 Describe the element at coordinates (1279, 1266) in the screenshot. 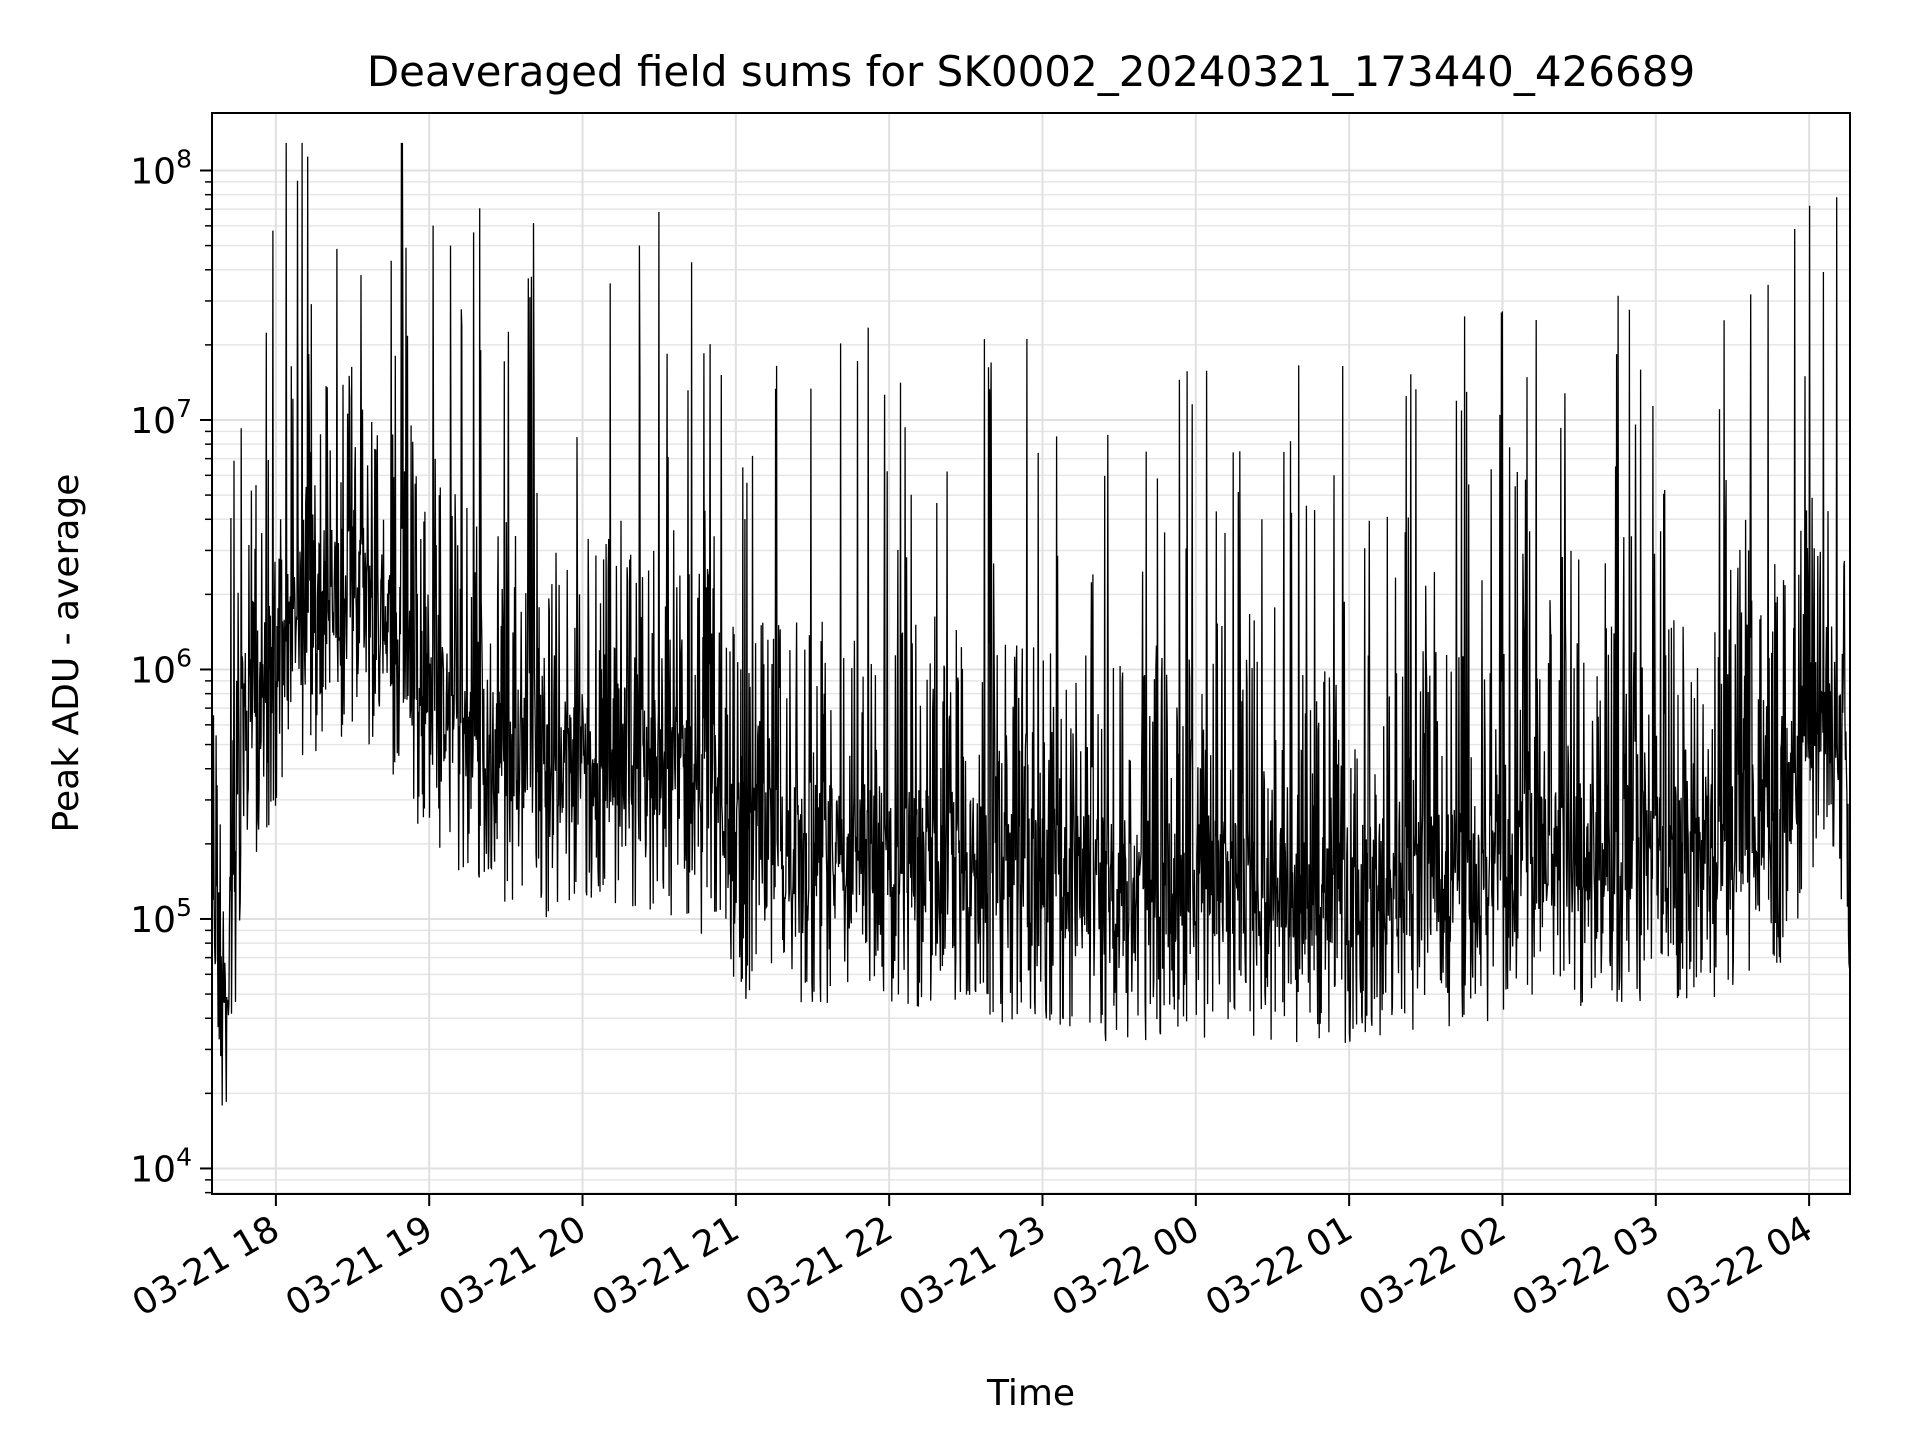

I see `x-tick-label: 03-22 01` at that location.